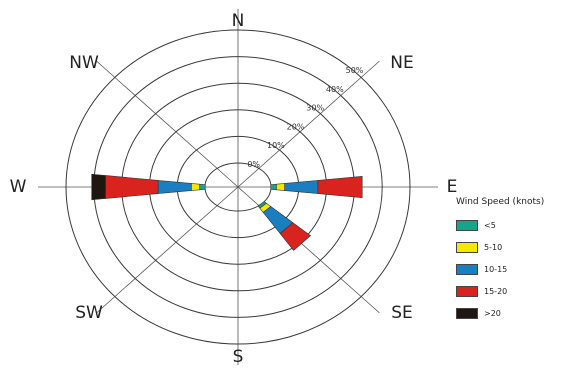 The width and height of the screenshot is (563, 369). I want to click on spoke-sw, so click(167, 250).